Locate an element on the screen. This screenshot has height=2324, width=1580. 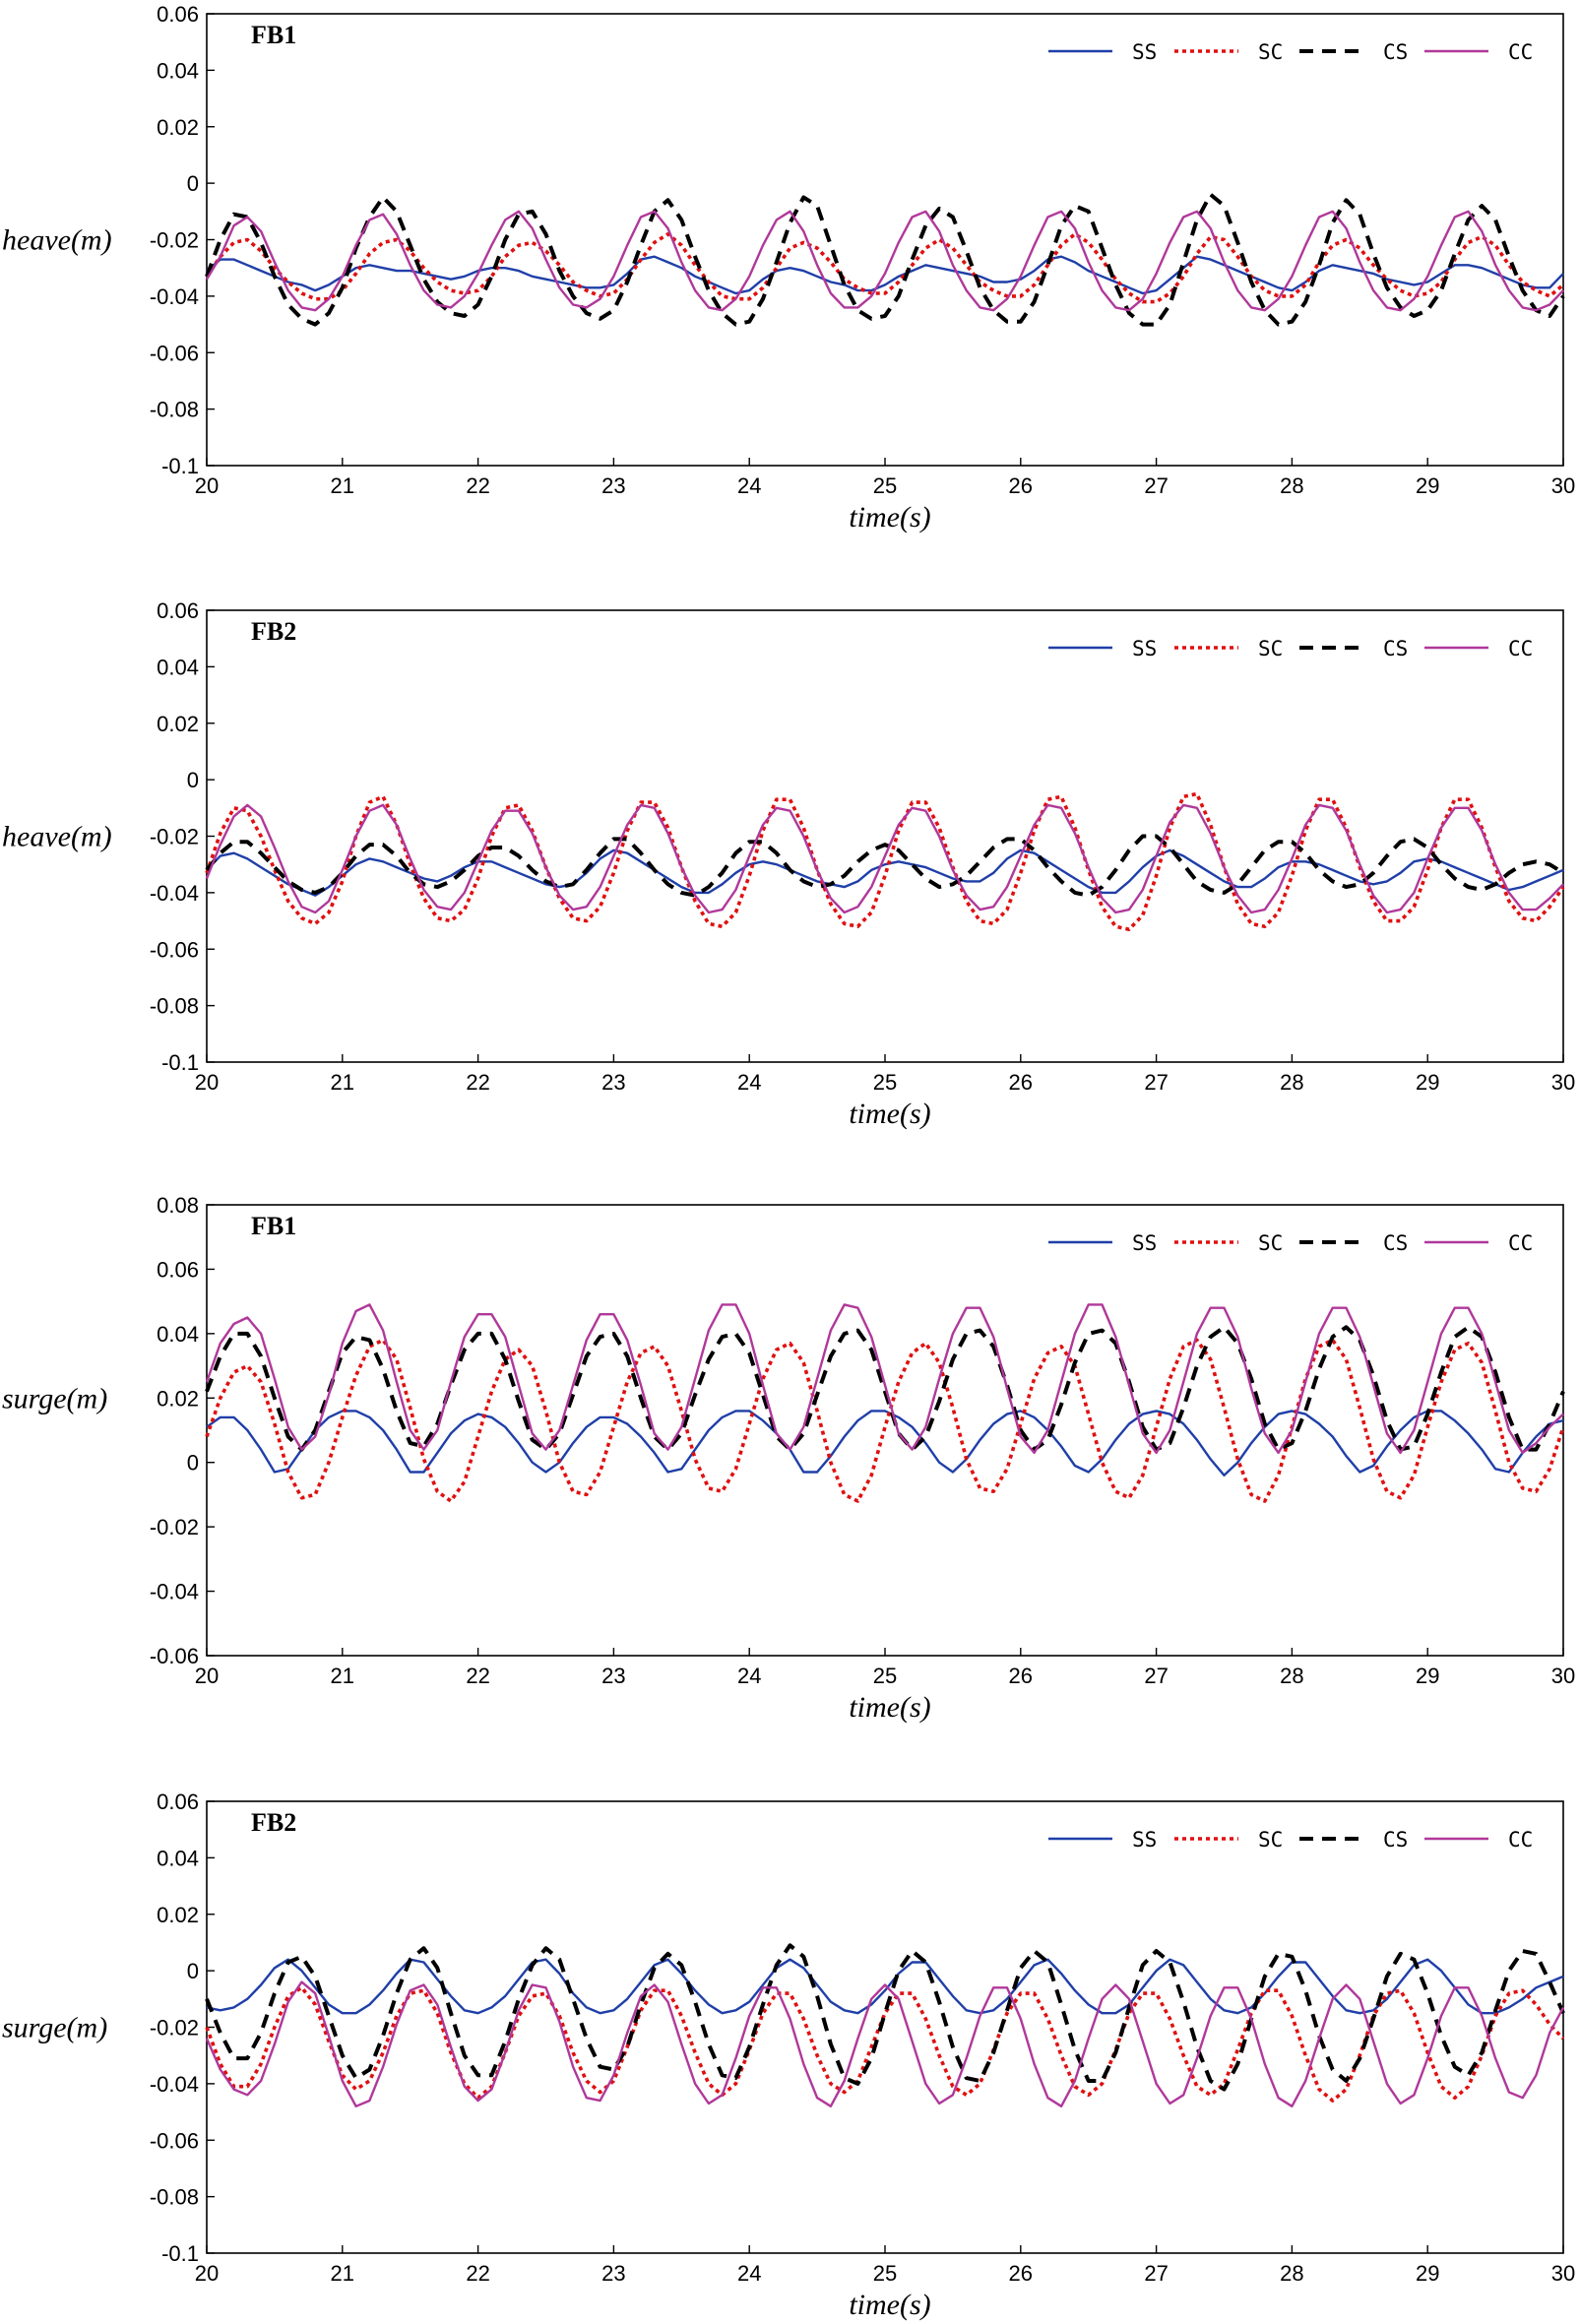
y-tick-label: 0.08 is located at coordinates (178, 1205).